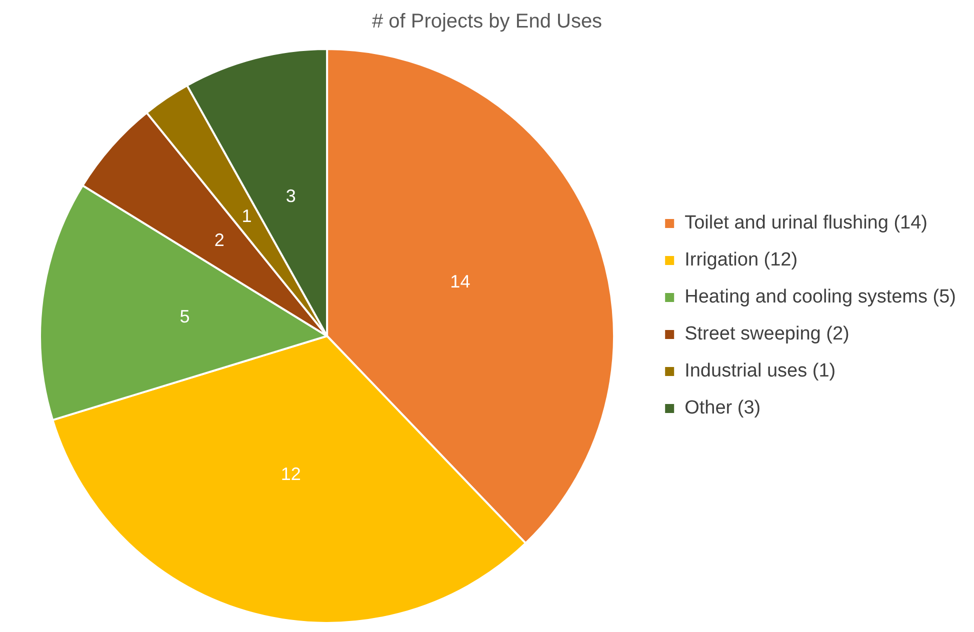 The image size is (974, 632). Describe the element at coordinates (820, 297) in the screenshot. I see `legend-label: Heating and cooling systems (5)` at that location.